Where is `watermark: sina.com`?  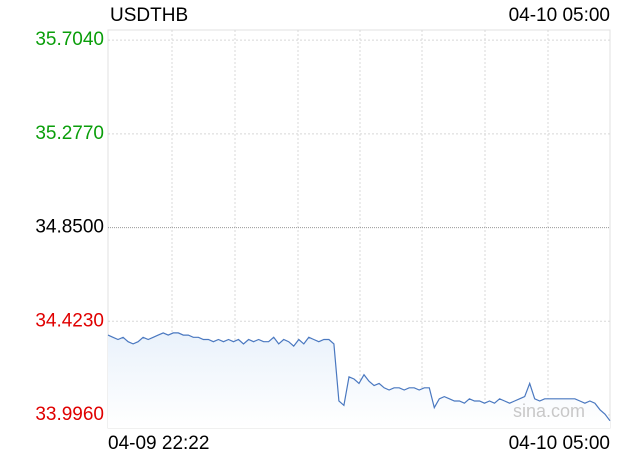 watermark: sina.com is located at coordinates (549, 411).